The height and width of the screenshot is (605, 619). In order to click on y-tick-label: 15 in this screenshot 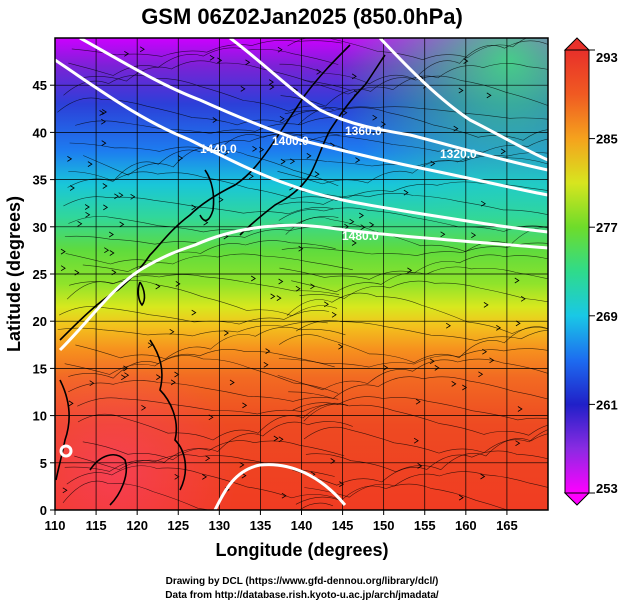, I will do `click(40, 368)`.